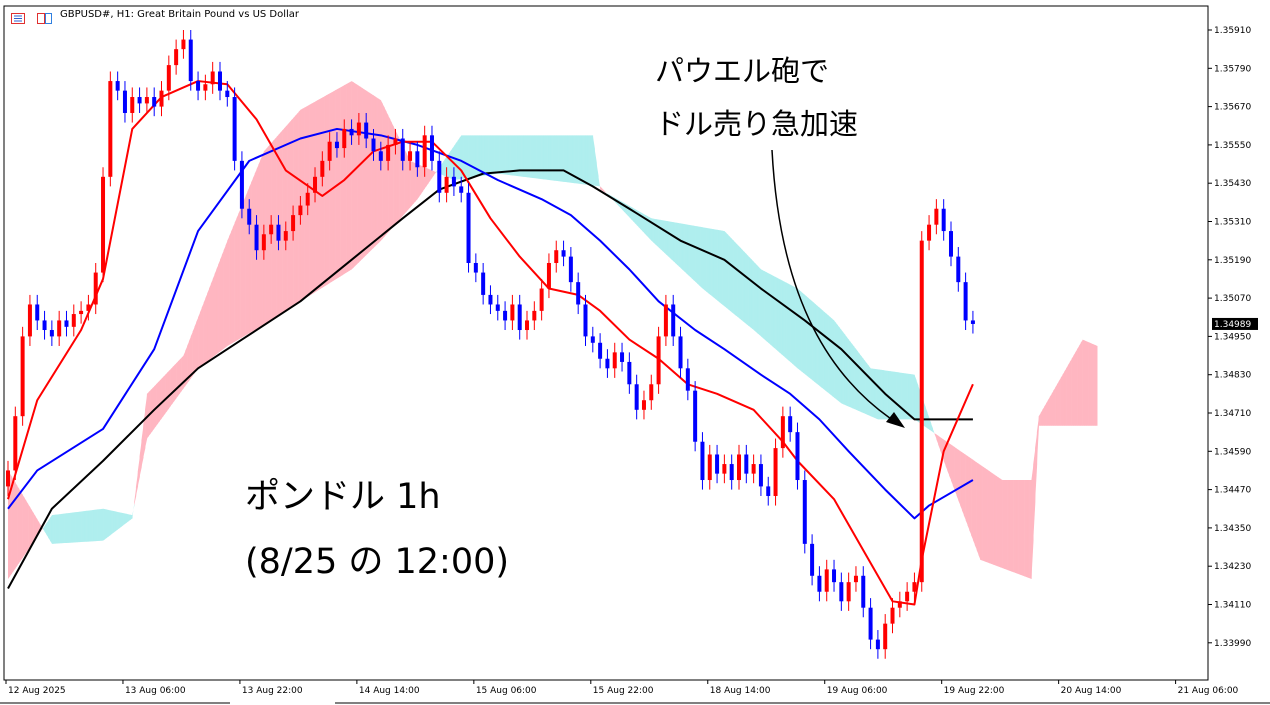 The height and width of the screenshot is (705, 1270). Describe the element at coordinates (623, 691) in the screenshot. I see `x-tick-label: 15 Aug 22:00` at that location.